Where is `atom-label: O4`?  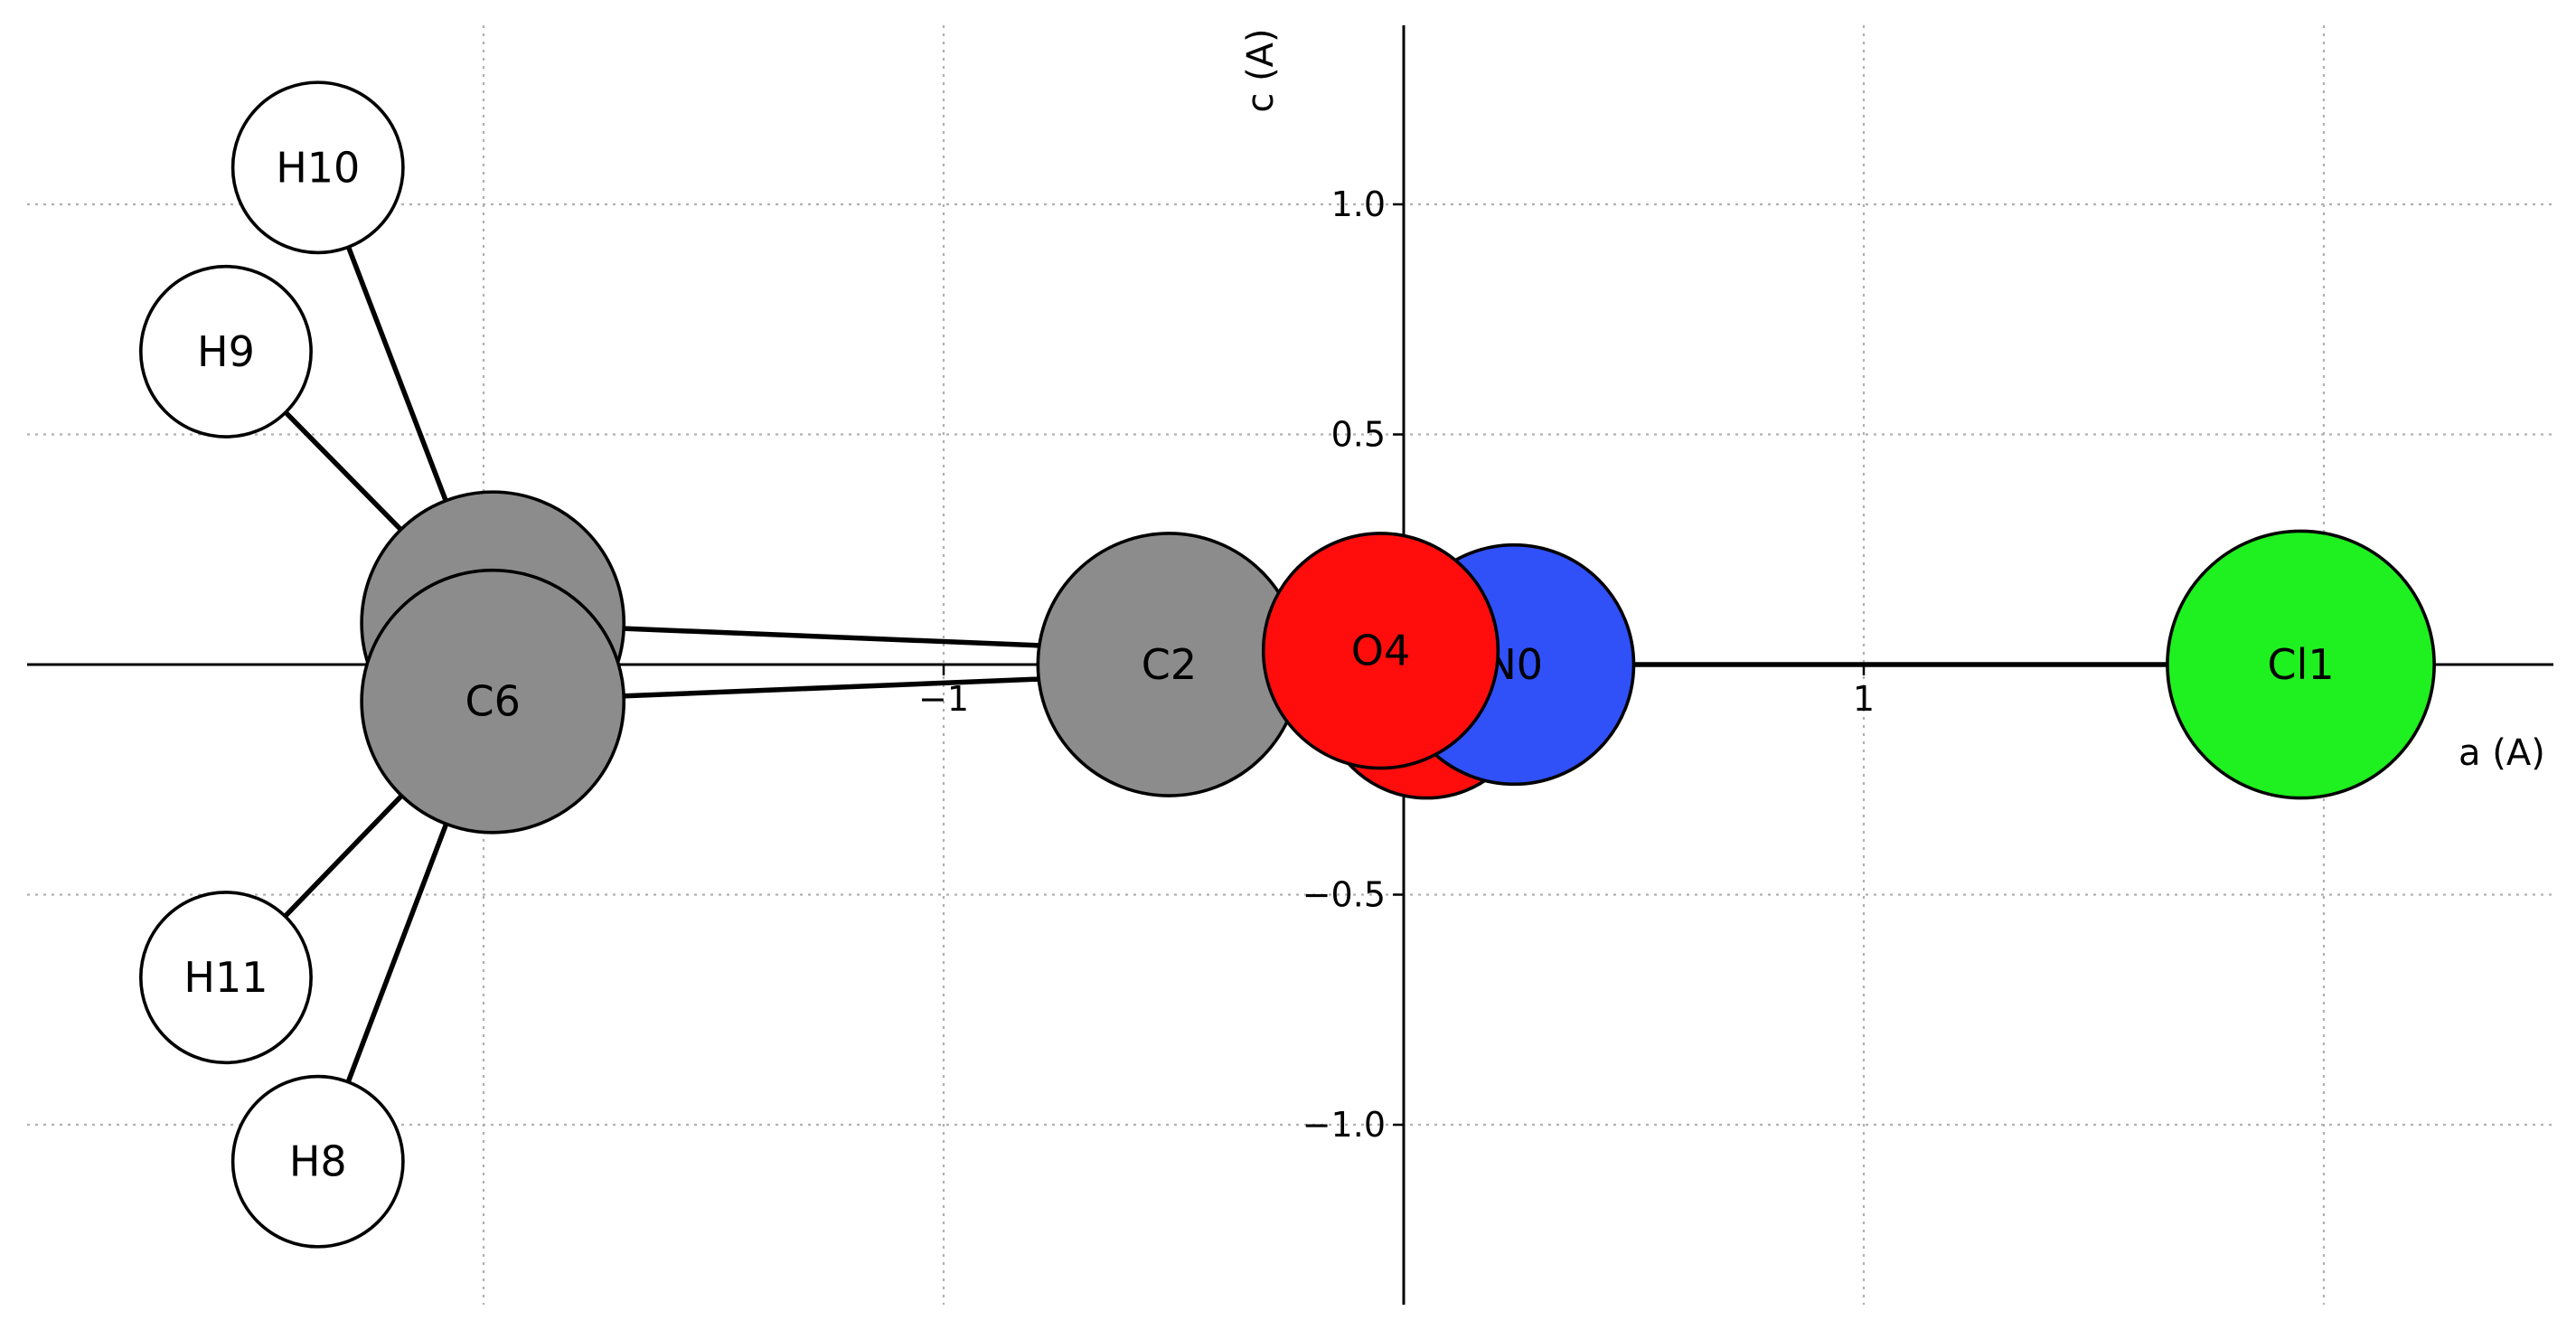
atom-label: O4 is located at coordinates (1381, 651).